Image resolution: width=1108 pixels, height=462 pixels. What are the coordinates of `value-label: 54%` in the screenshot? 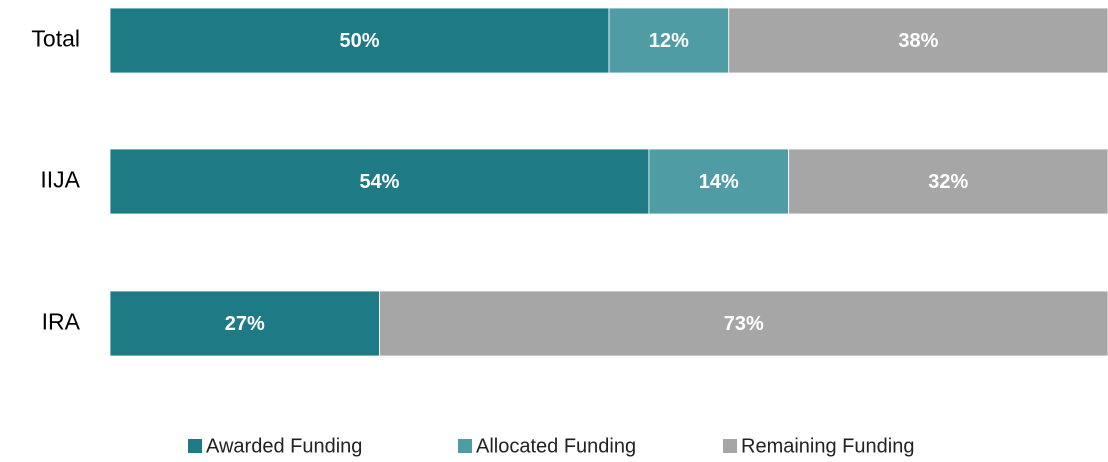 It's located at (379, 182).